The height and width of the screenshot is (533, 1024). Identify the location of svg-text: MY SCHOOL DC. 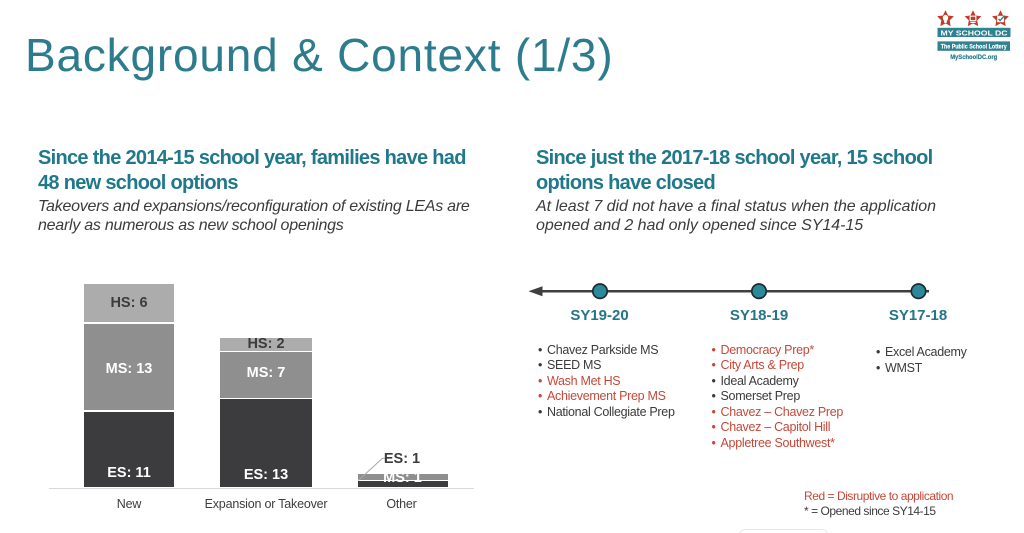
(974, 33).